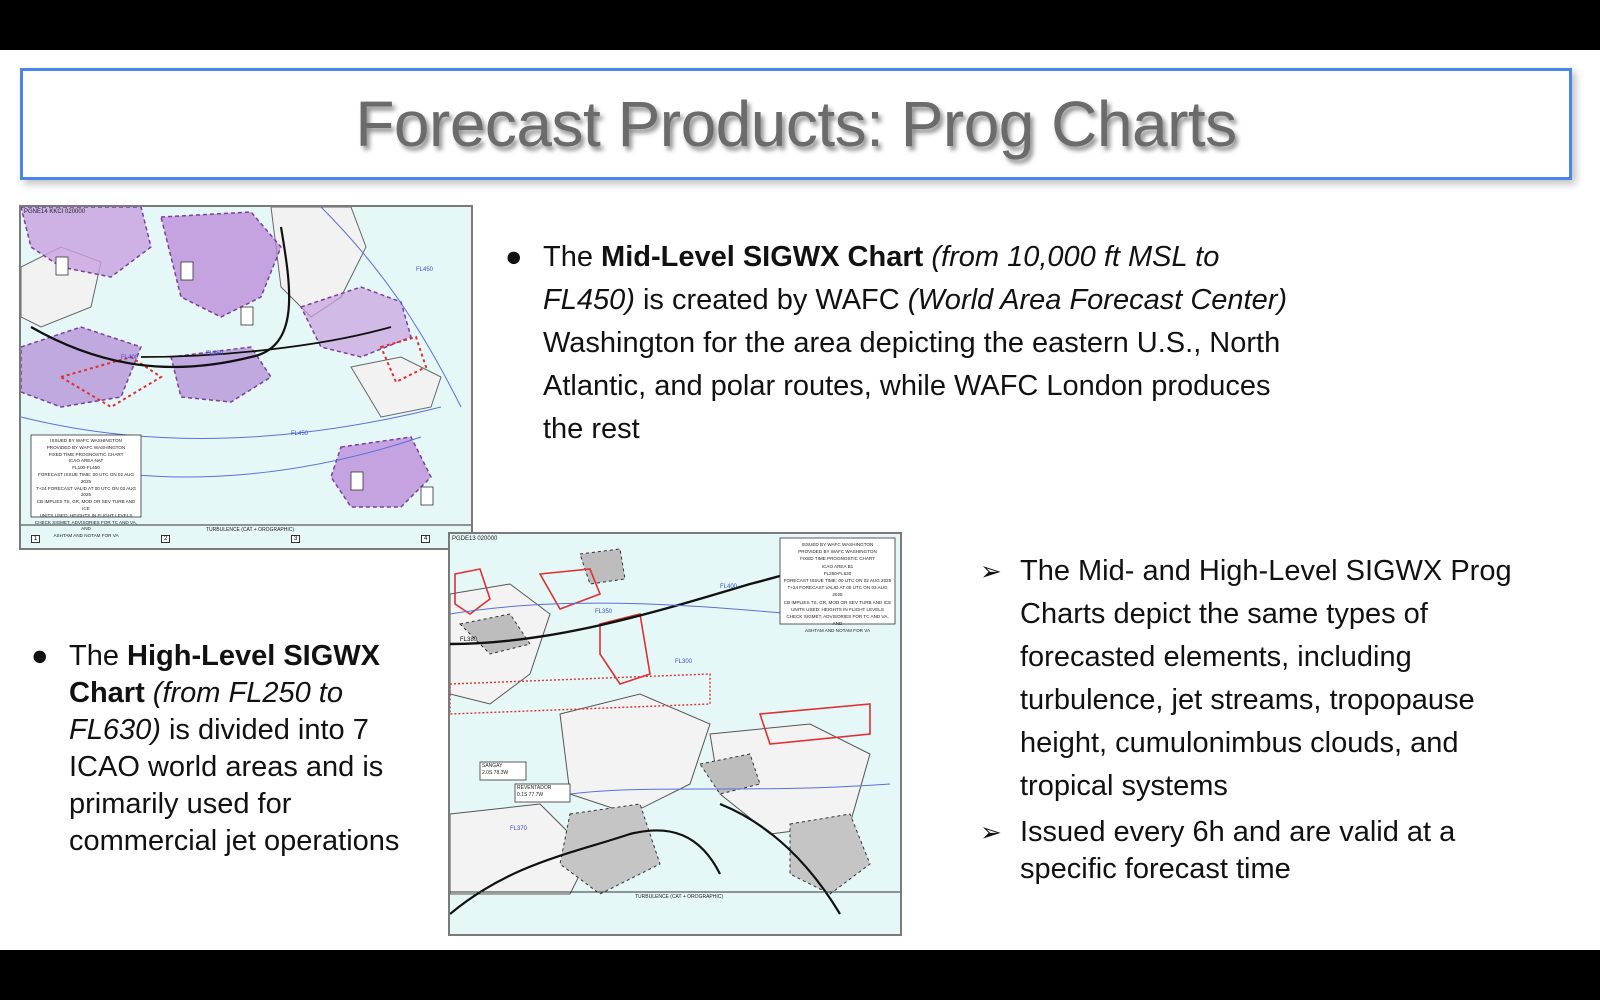 Image resolution: width=1600 pixels, height=1000 pixels. What do you see at coordinates (534, 788) in the screenshot?
I see `volcano-name: REVENTADOR` at bounding box center [534, 788].